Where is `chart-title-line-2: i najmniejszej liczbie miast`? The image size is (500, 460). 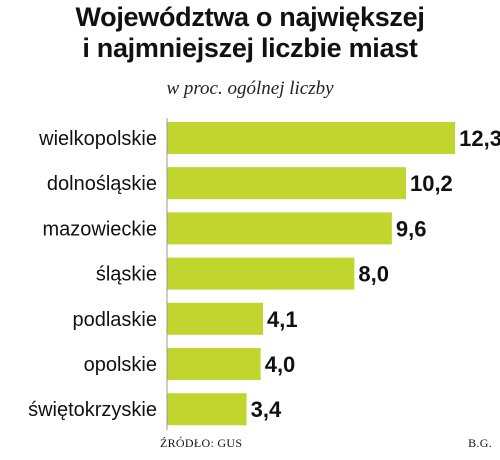 chart-title-line-2: i najmniejszej liczbie miast is located at coordinates (250, 48).